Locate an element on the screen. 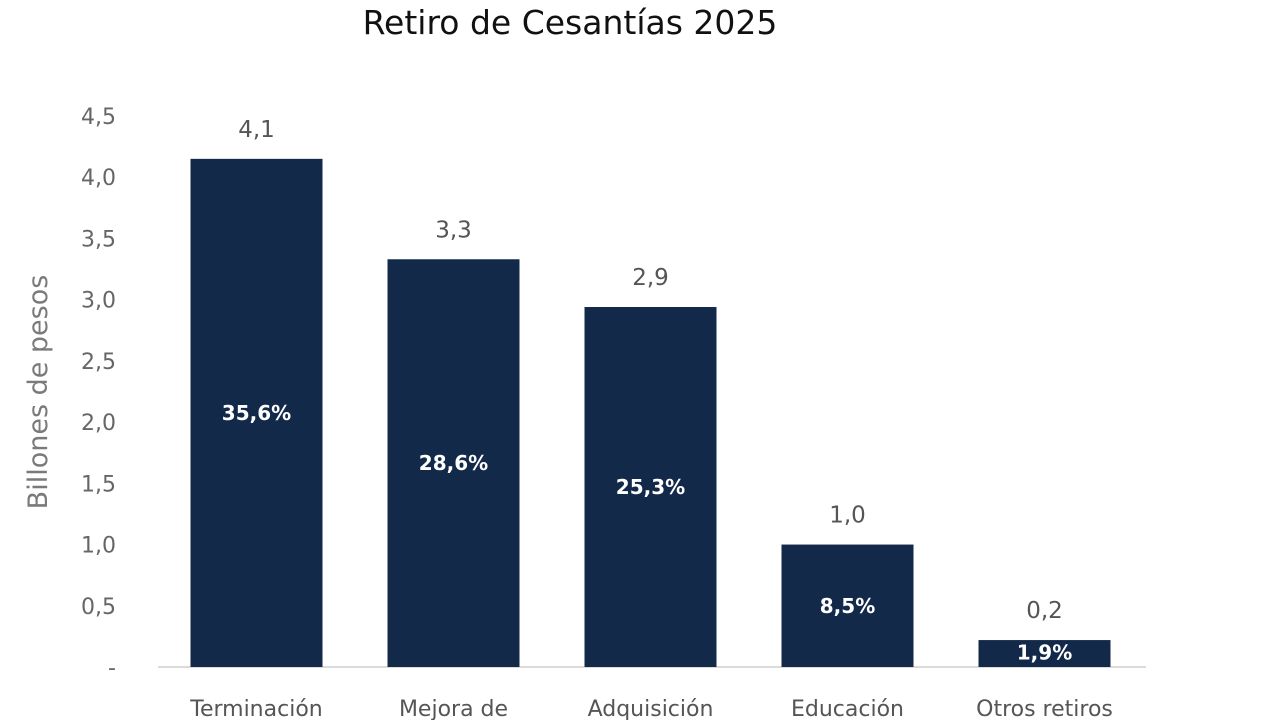 This screenshot has width=1280, height=720. x-category-label: Otros retiros is located at coordinates (1044, 708).